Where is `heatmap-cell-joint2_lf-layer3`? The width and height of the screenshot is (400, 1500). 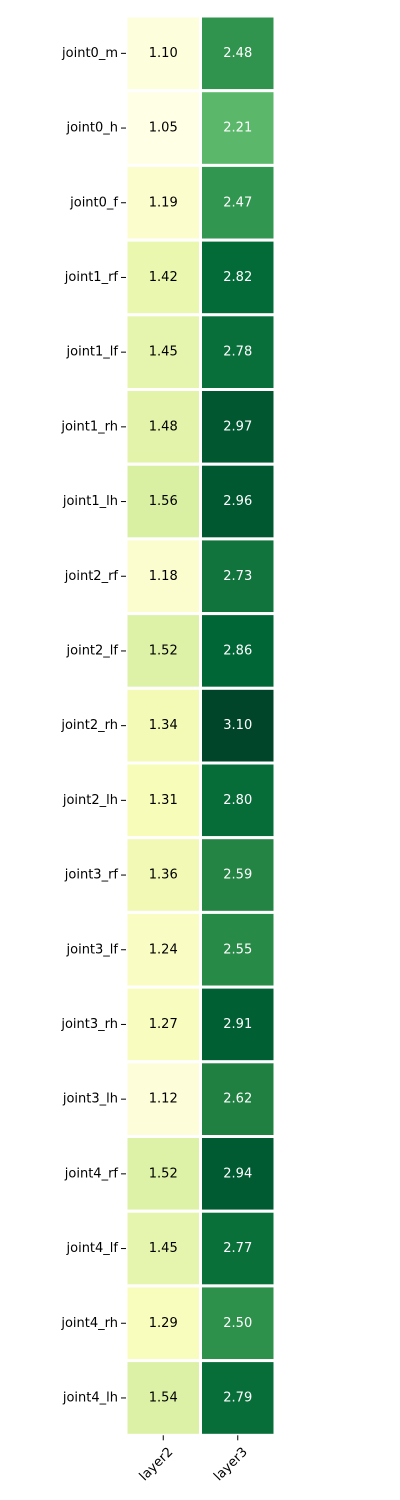
heatmap-cell-joint2_lf-layer3 is located at coordinates (238, 651).